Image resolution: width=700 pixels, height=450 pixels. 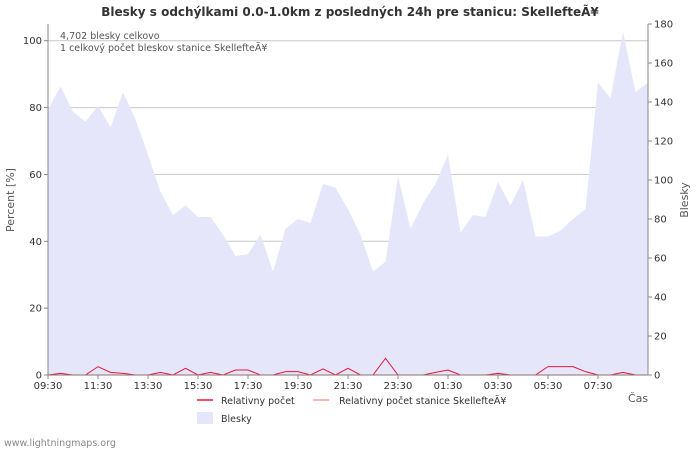 What do you see at coordinates (39, 376) in the screenshot?
I see `left-tick-label-0: 0` at bounding box center [39, 376].